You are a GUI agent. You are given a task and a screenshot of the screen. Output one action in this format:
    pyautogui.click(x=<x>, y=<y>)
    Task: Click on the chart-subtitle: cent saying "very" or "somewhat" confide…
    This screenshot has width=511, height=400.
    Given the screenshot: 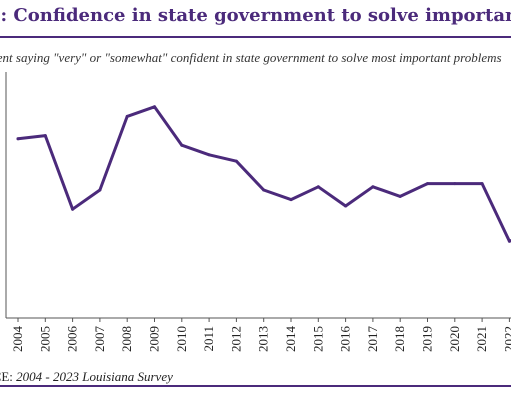 What is the action you would take?
    pyautogui.click(x=251, y=57)
    